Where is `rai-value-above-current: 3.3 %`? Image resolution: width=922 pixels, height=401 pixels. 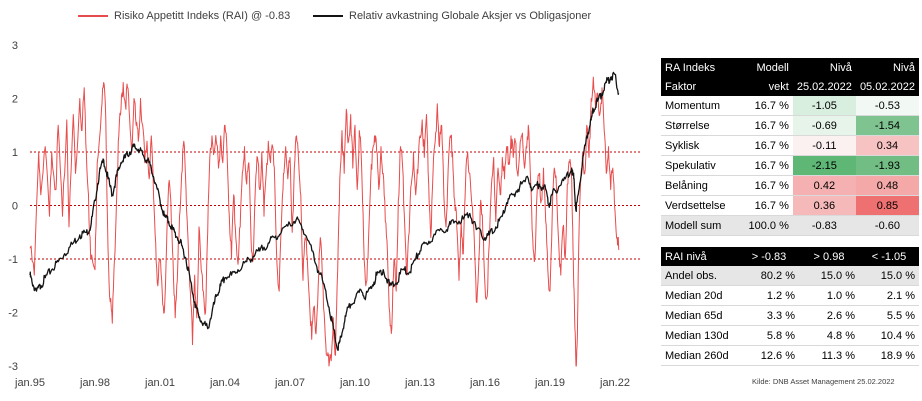
rai-value-above-current: 3.3 % is located at coordinates (769, 315).